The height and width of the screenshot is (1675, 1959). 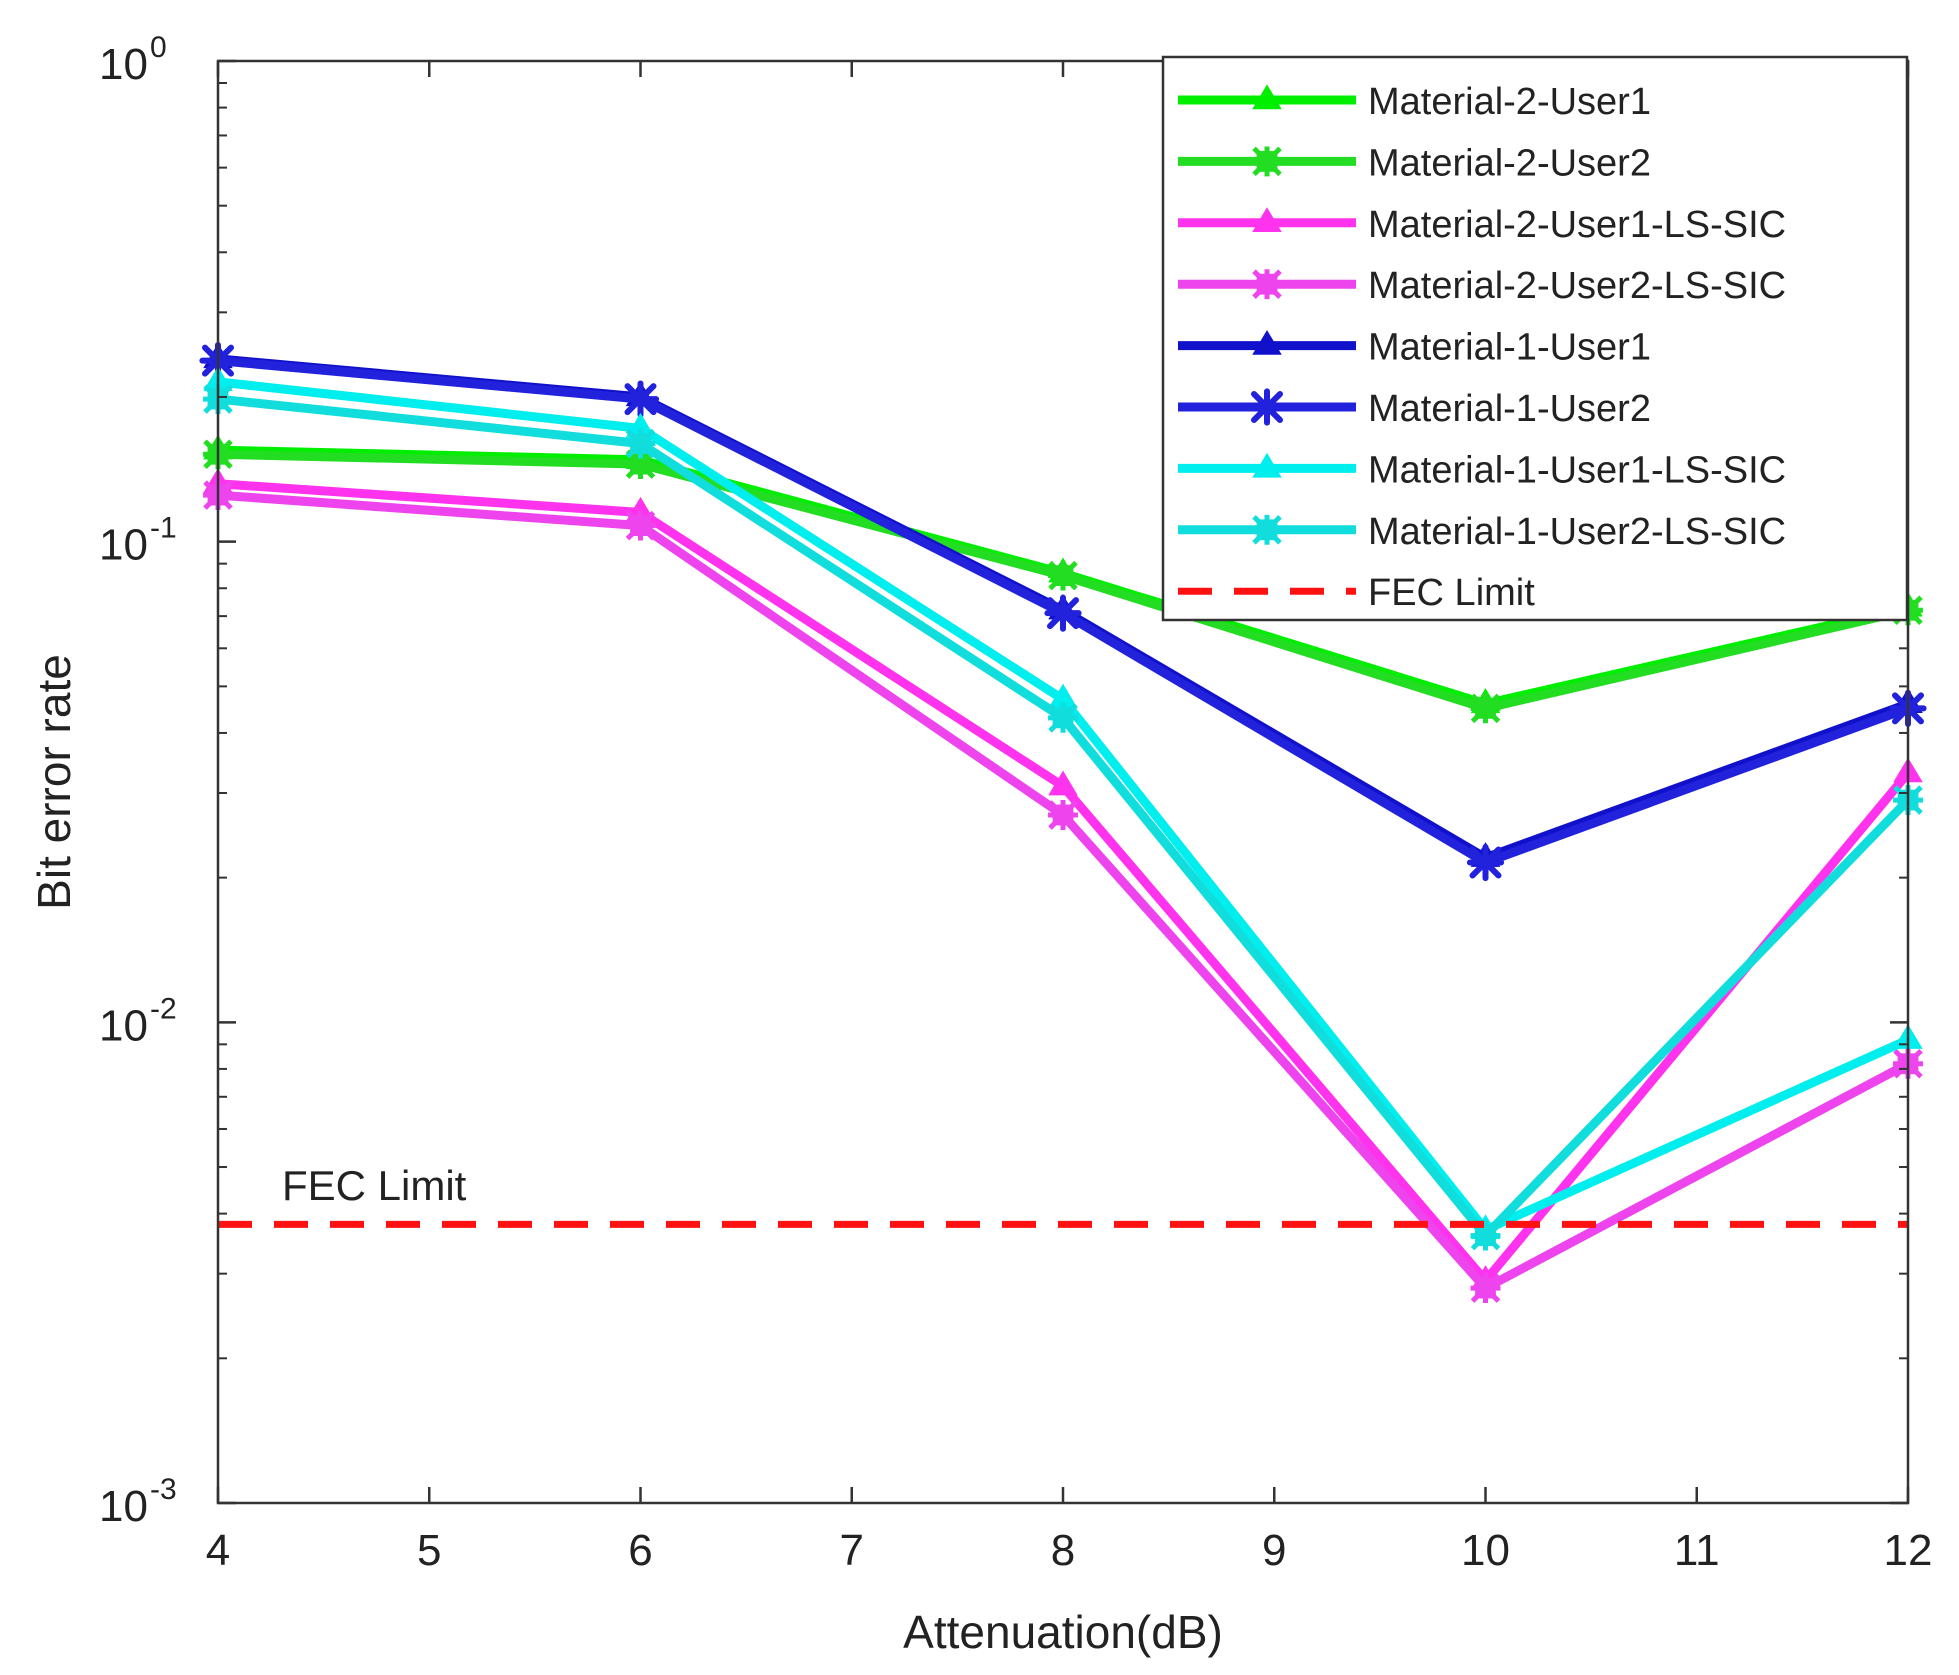 What do you see at coordinates (1509, 348) in the screenshot?
I see `legend-label: Material-1-User1` at bounding box center [1509, 348].